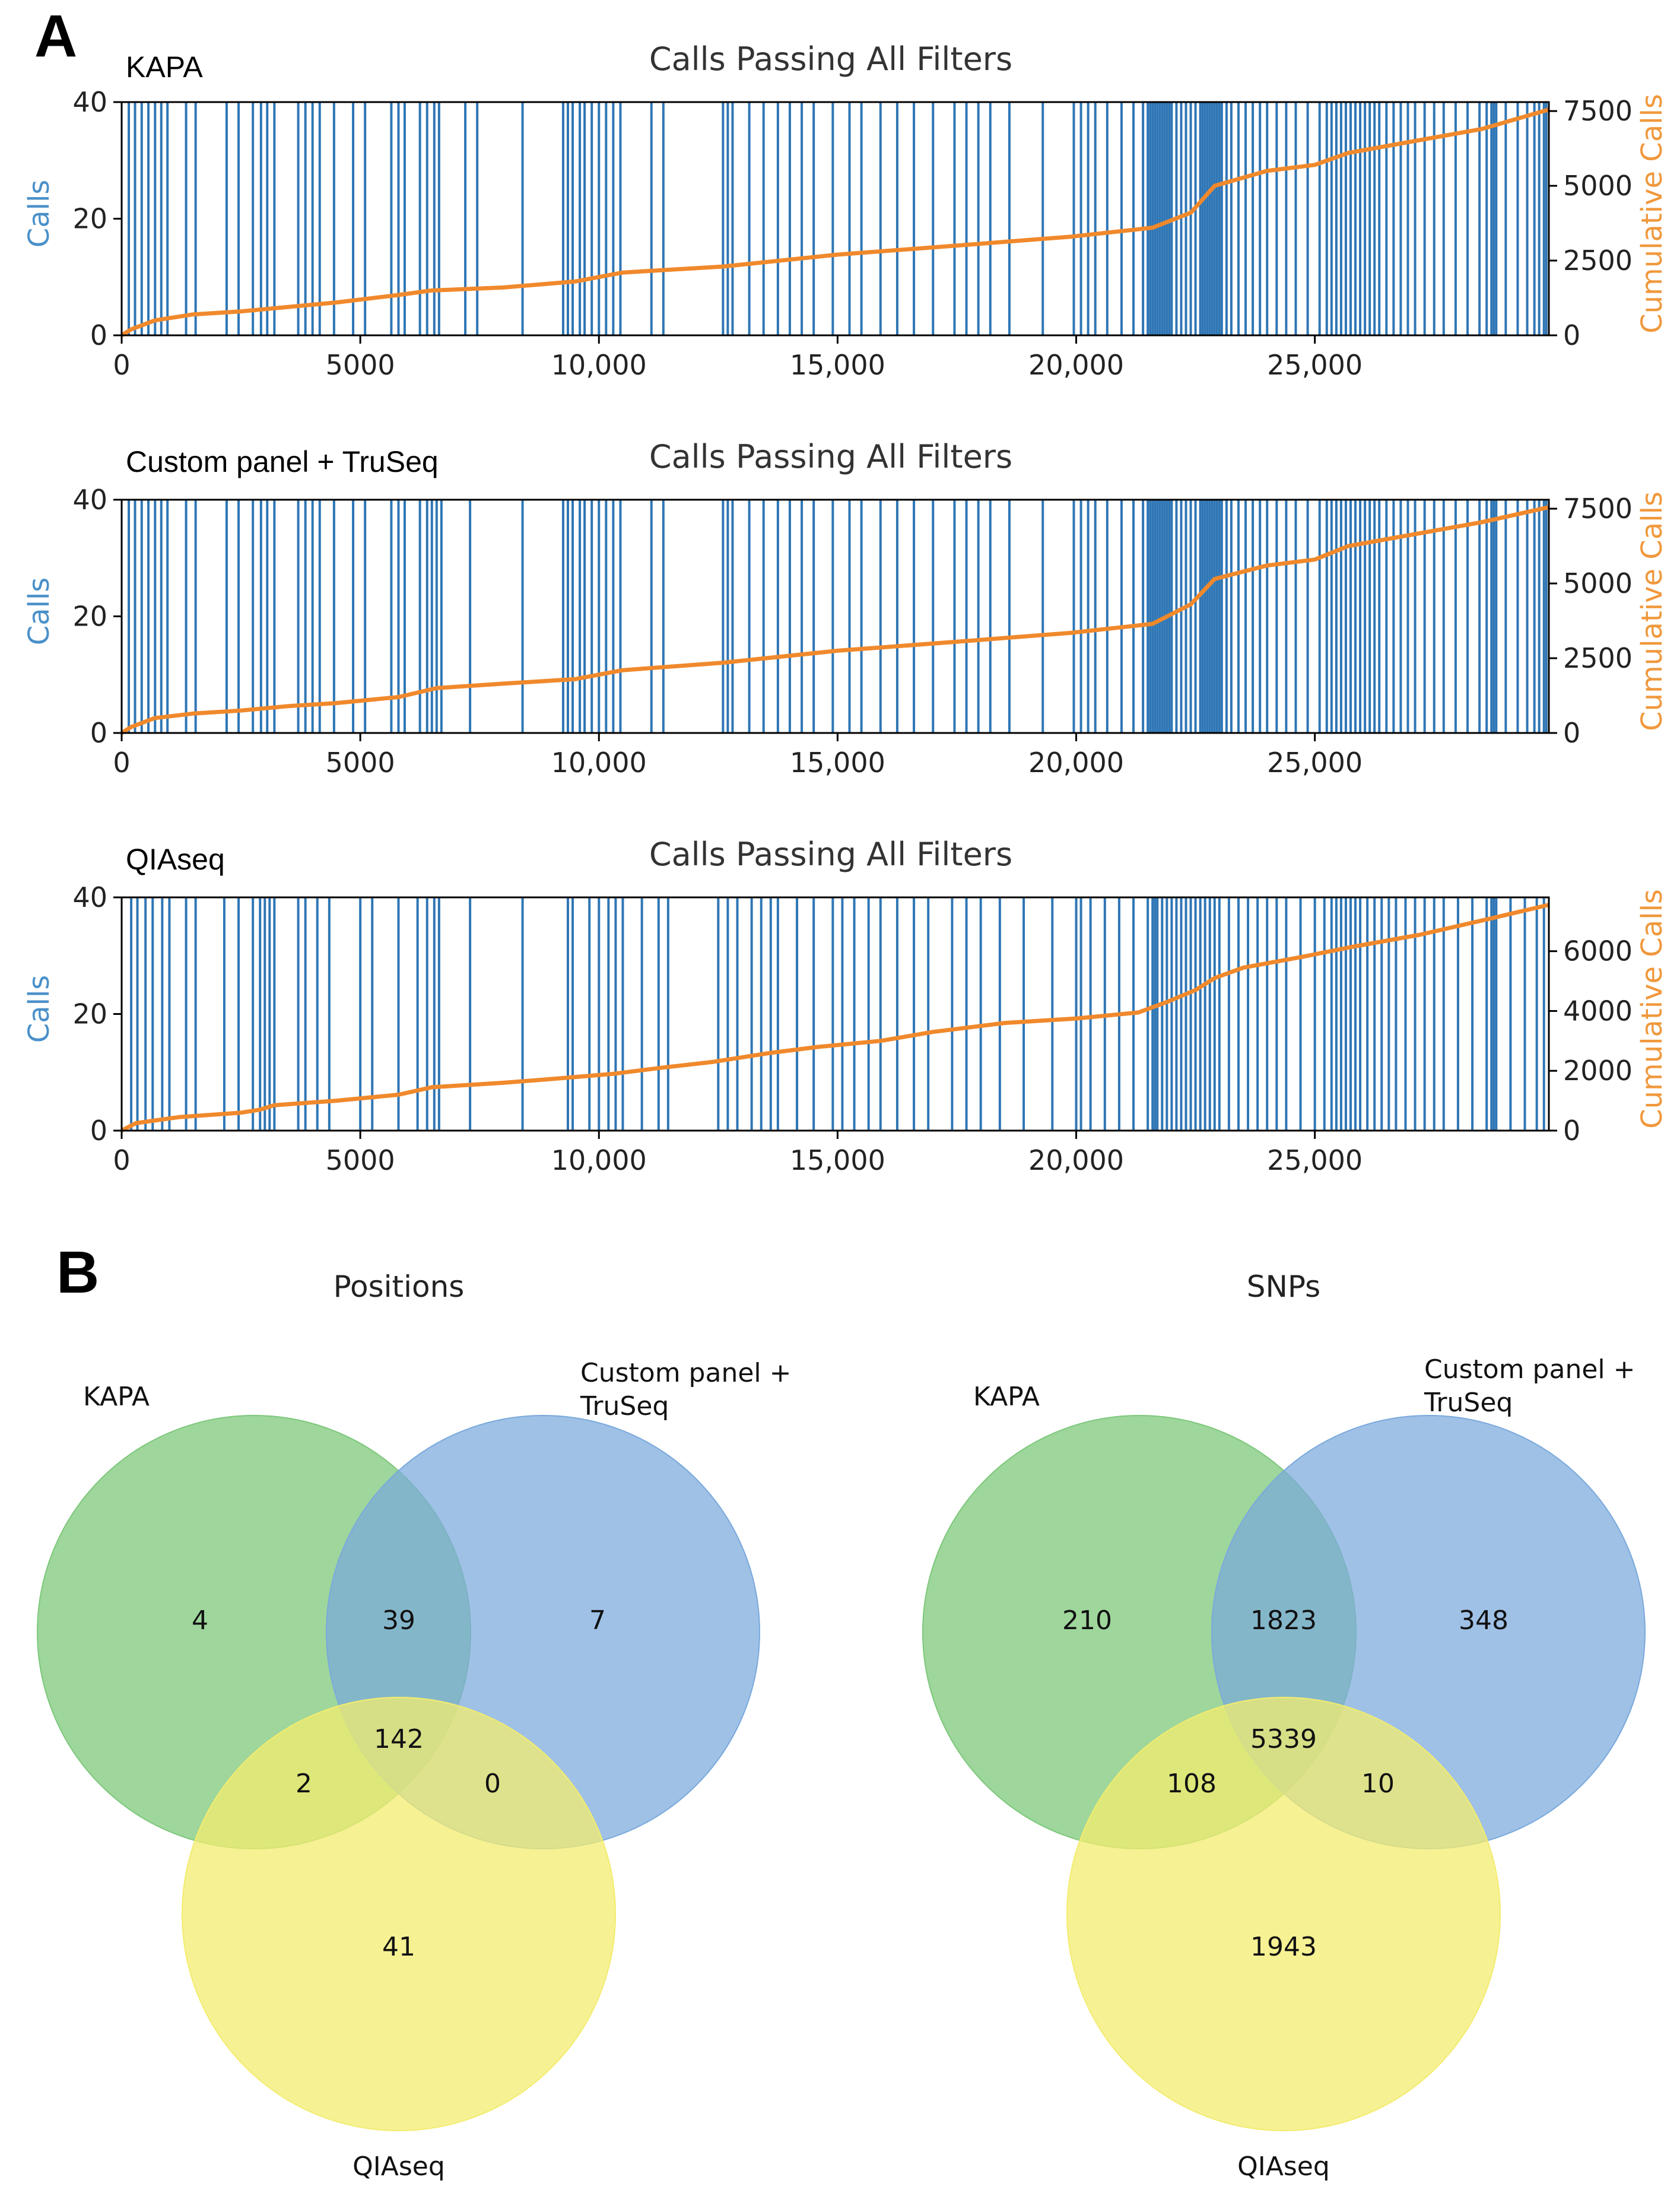 The height and width of the screenshot is (2190, 1680). I want to click on venn-title: SNPs, so click(1283, 1286).